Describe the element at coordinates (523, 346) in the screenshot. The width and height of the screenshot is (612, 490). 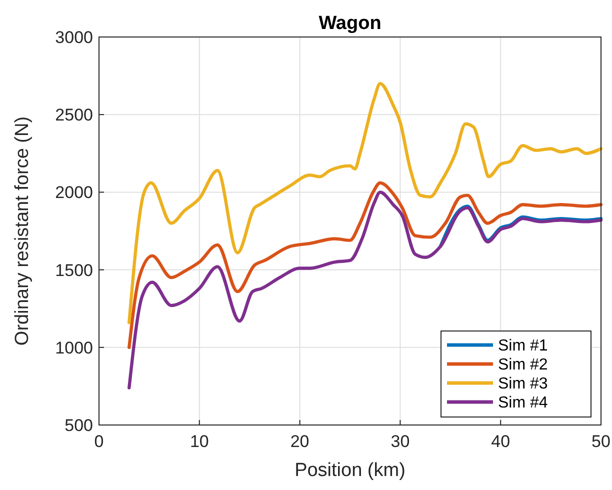
I see `legend-label: Sim #1` at that location.